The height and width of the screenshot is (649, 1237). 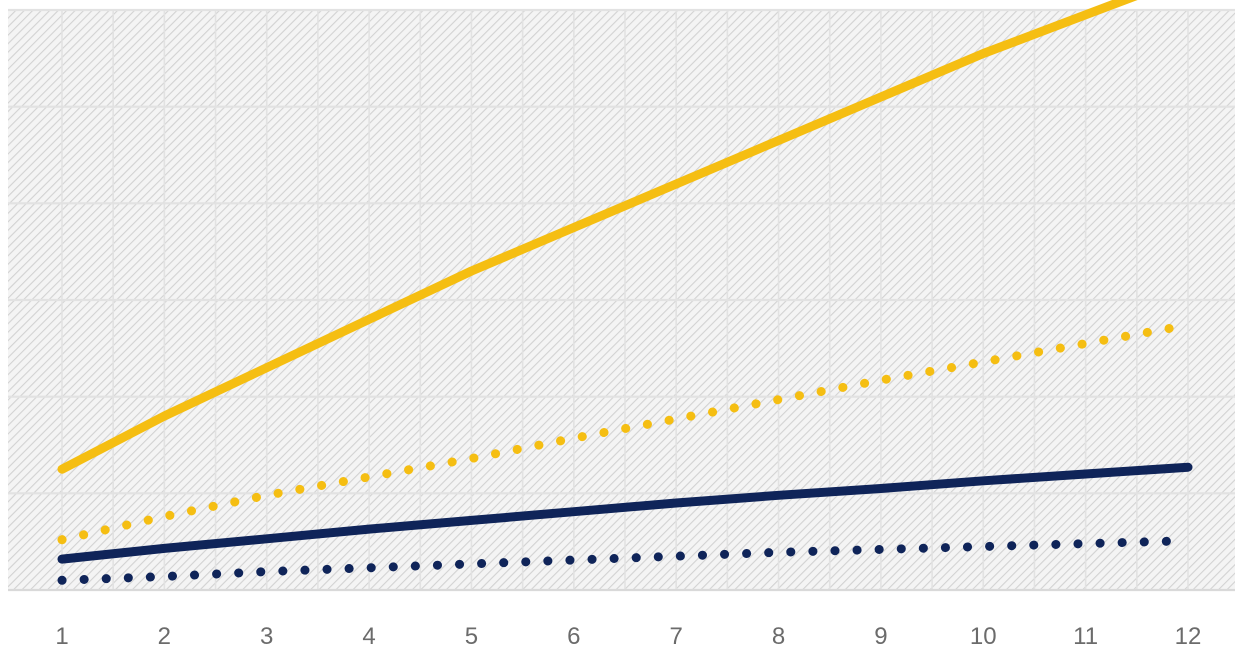 What do you see at coordinates (778, 636) in the screenshot?
I see `x-tick-label: 8` at bounding box center [778, 636].